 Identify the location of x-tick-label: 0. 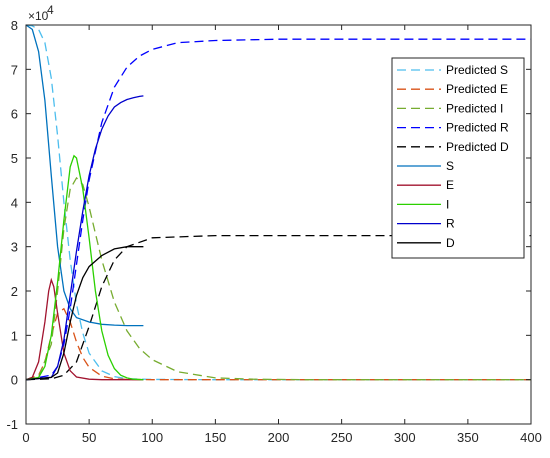
(25, 437).